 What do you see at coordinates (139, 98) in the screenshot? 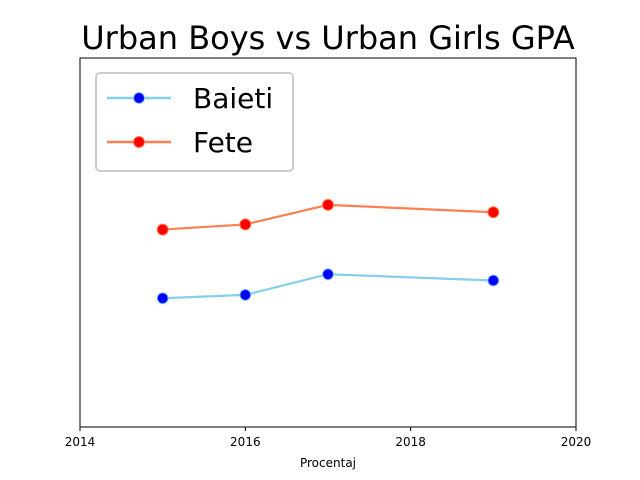
I see `legend-marker-baieti` at bounding box center [139, 98].